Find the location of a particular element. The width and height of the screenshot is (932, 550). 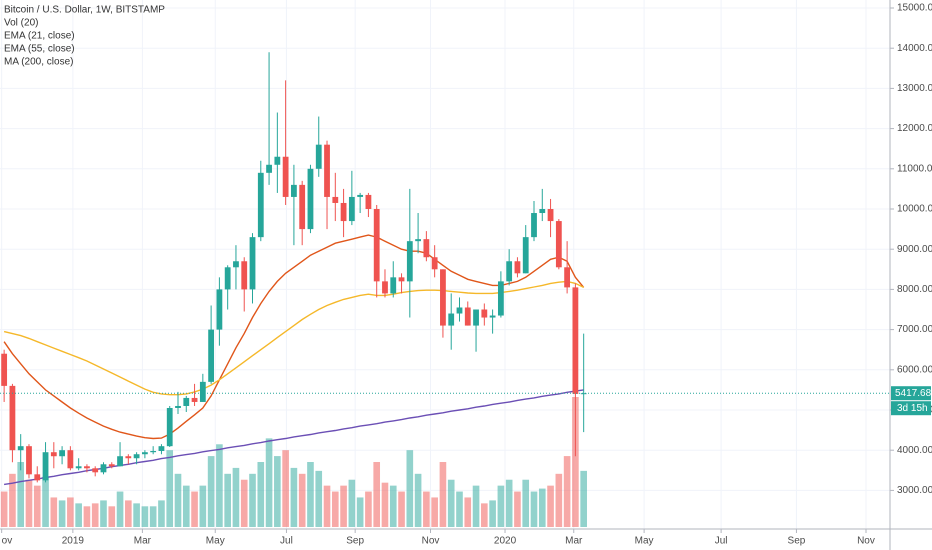

y-tick-label: 6000.00 is located at coordinates (914, 369).